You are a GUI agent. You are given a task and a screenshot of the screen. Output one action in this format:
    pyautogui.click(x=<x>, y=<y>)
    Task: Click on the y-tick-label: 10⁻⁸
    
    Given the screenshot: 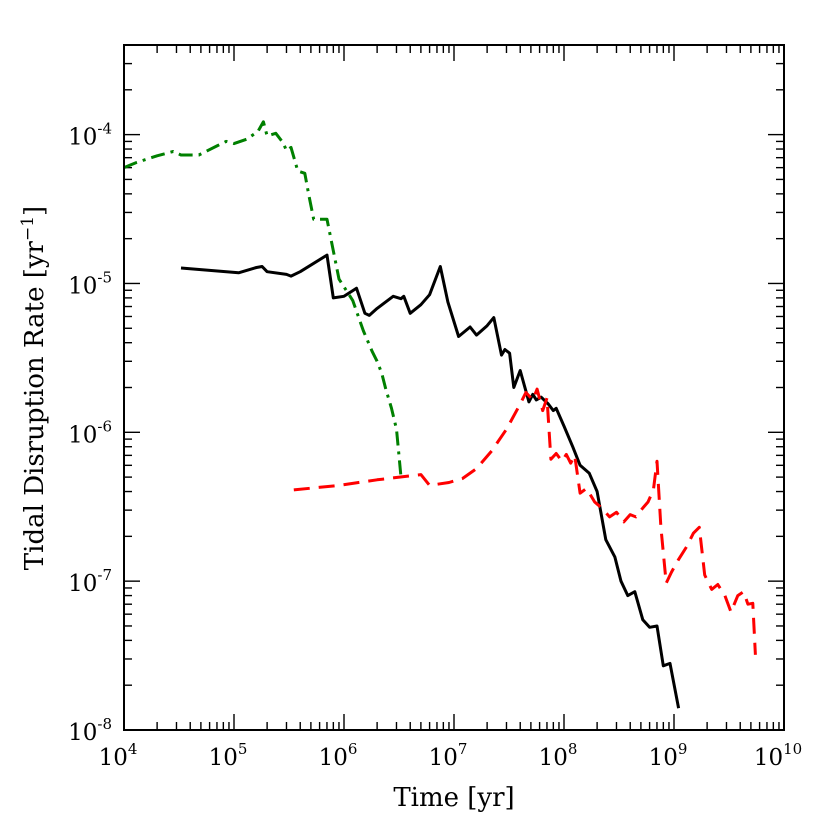 What is the action you would take?
    pyautogui.click(x=90, y=730)
    